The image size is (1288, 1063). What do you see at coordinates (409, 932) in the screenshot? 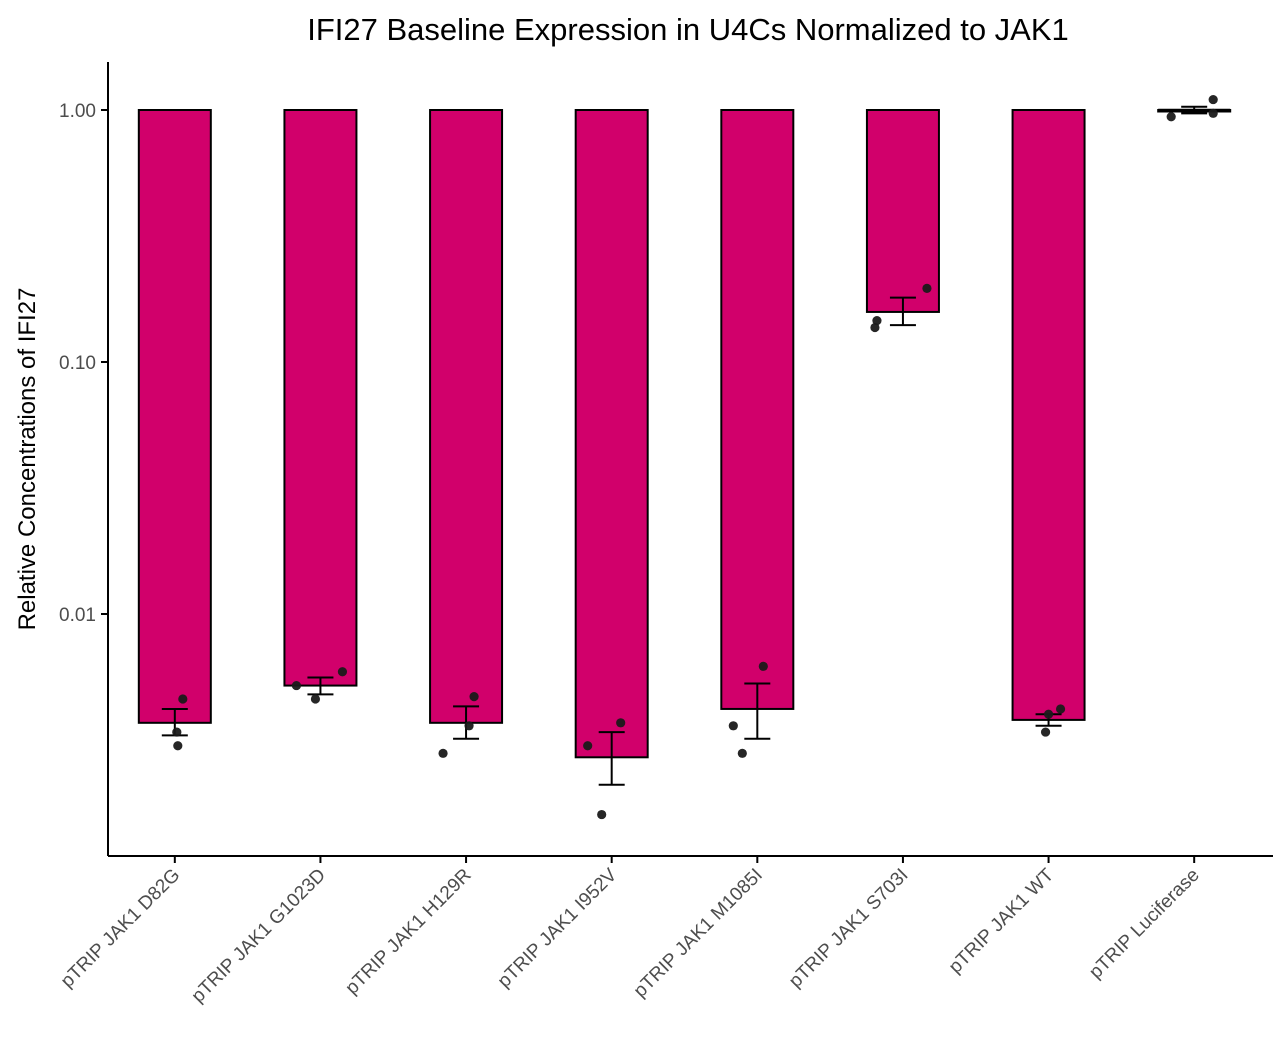
I see `x-tick-label: pTRIP JAK1 H129R` at bounding box center [409, 932].